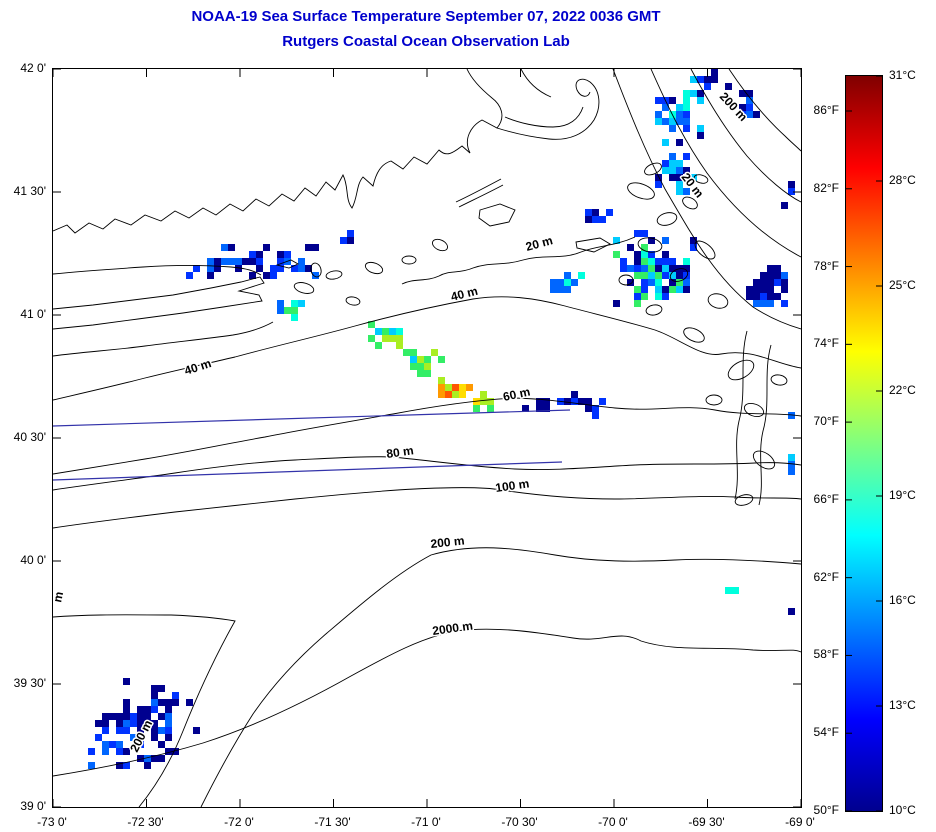 The width and height of the screenshot is (936, 832). Describe the element at coordinates (52, 822) in the screenshot. I see `x-axis-tick-label: -73 0'` at that location.